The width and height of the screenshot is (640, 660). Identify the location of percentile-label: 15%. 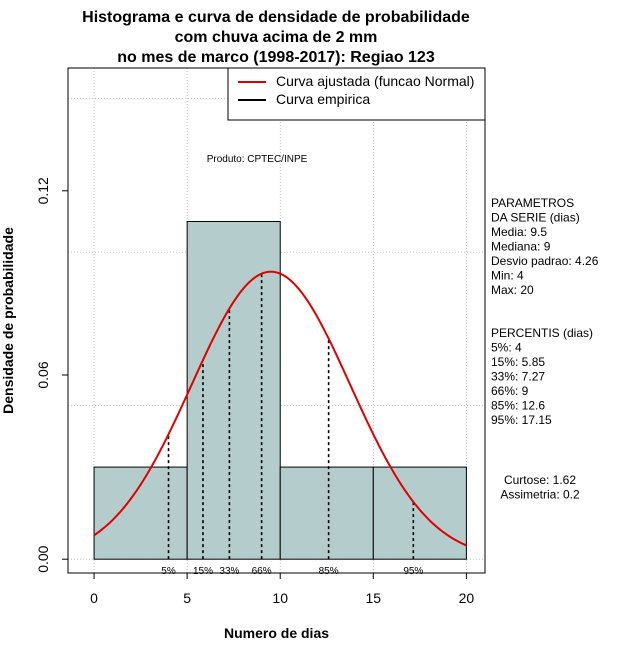
(203, 571).